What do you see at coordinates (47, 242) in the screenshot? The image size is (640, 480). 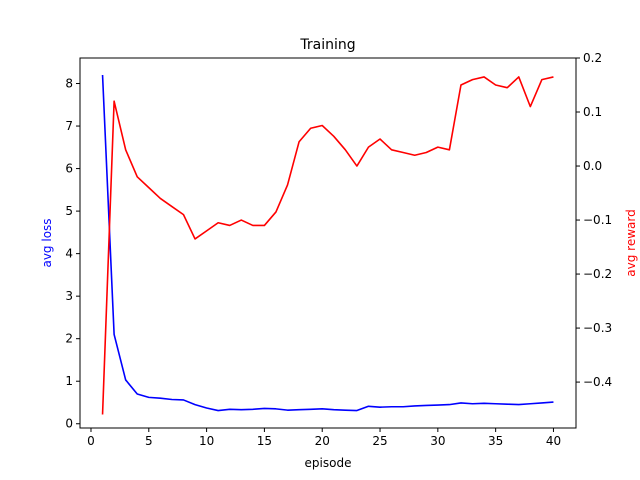 I see `y-axis-left-label: avg loss` at bounding box center [47, 242].